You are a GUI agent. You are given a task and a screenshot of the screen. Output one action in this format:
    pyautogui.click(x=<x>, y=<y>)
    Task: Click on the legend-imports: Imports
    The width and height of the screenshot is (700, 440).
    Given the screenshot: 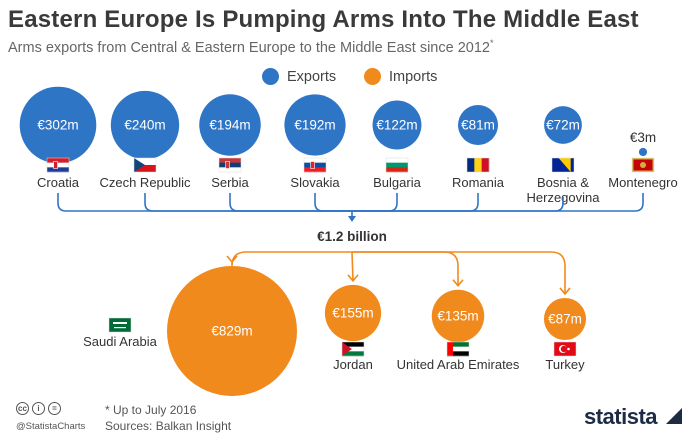 What is the action you would take?
    pyautogui.click(x=400, y=76)
    